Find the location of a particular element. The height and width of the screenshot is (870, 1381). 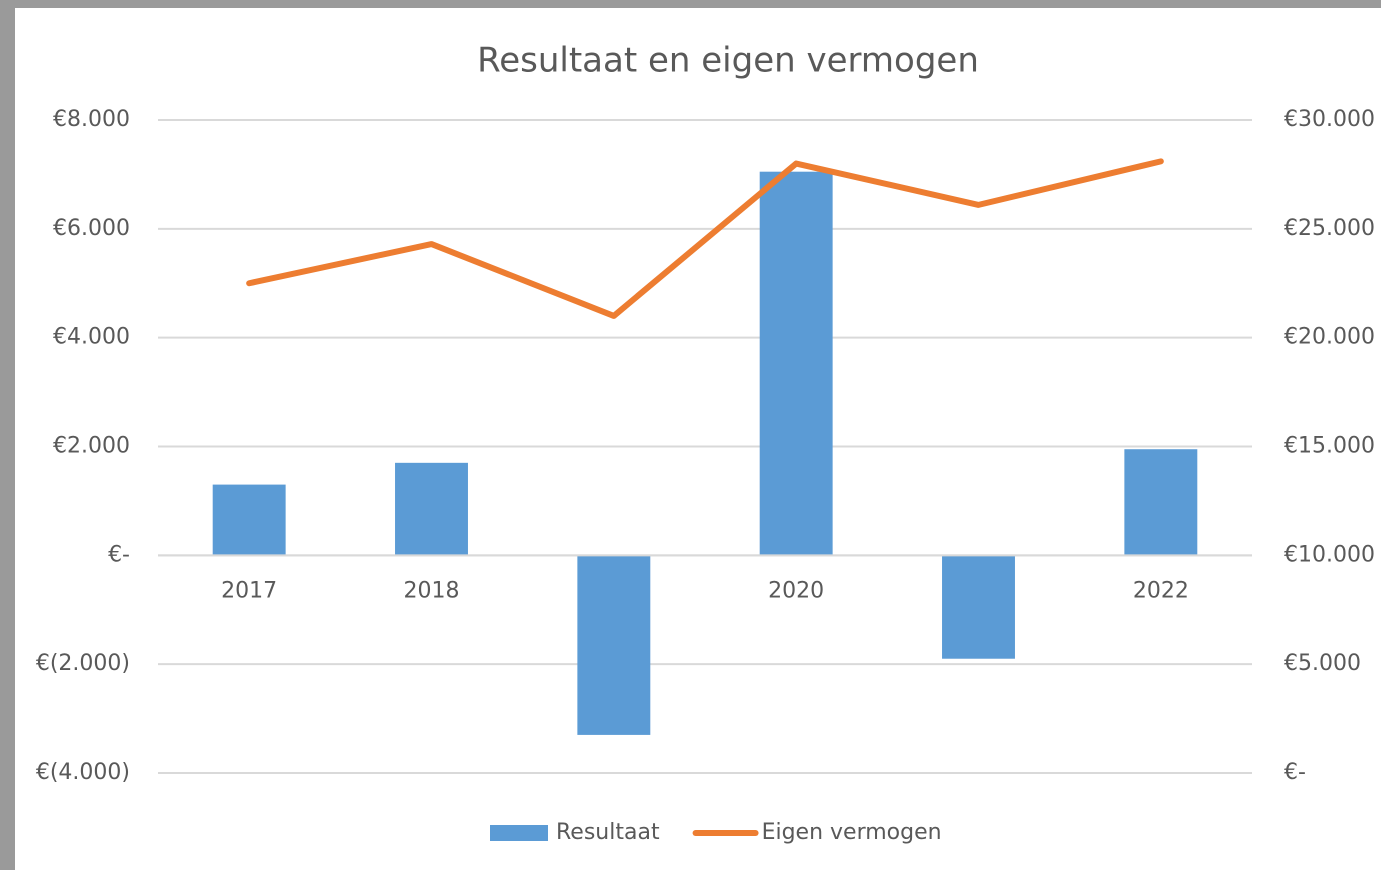

legend-label: Resultaat is located at coordinates (608, 832).